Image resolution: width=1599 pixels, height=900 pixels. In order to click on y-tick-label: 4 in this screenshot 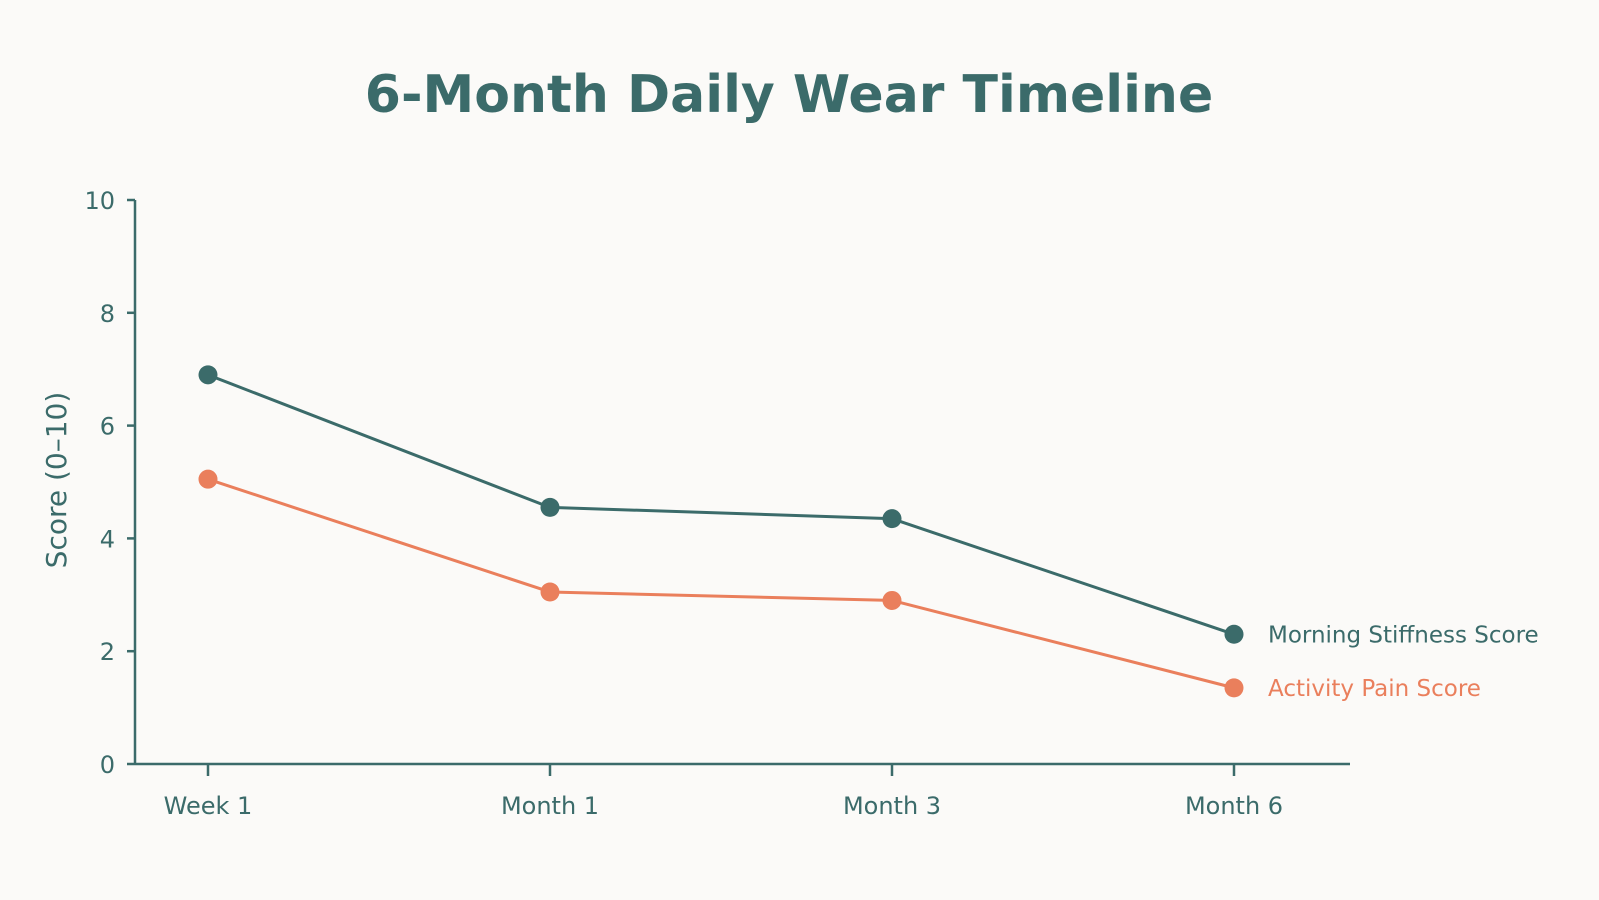, I will do `click(107, 539)`.